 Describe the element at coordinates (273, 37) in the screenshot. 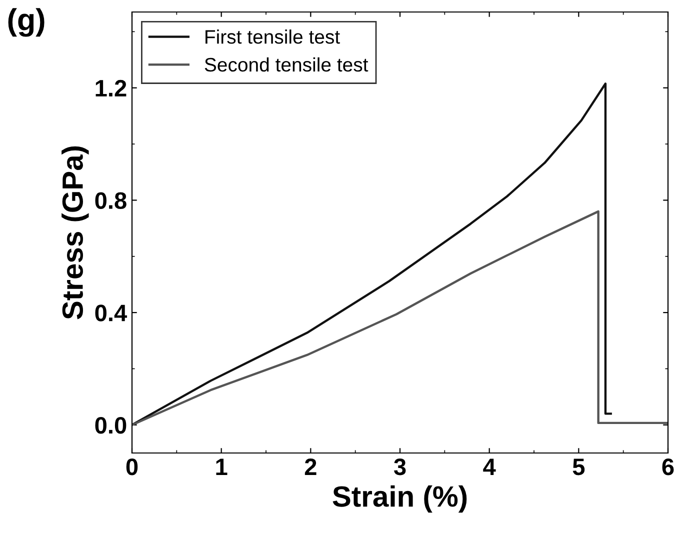

I see `legend-label: First tensile test` at that location.